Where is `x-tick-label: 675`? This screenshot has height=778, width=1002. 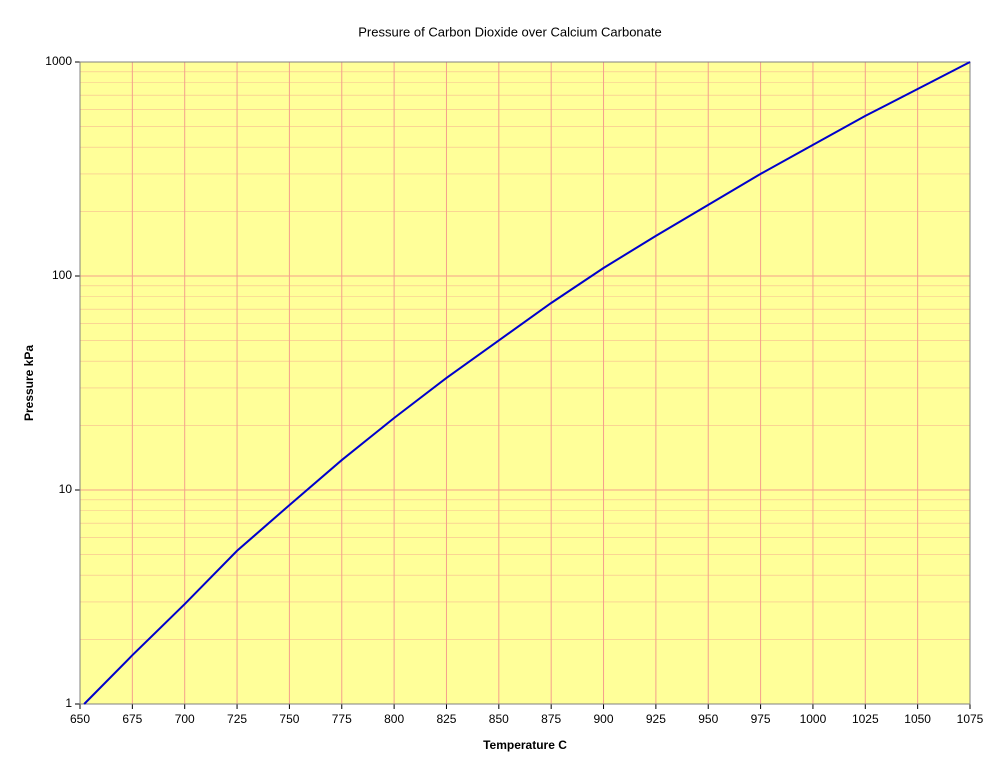 x-tick-label: 675 is located at coordinates (132, 719).